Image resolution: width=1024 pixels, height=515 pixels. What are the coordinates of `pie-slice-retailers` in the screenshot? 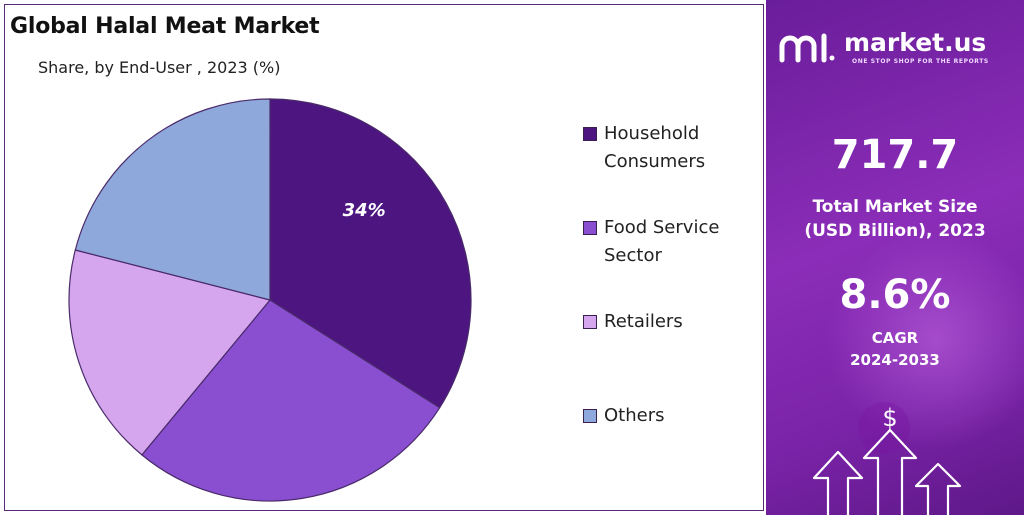 It's located at (170, 352).